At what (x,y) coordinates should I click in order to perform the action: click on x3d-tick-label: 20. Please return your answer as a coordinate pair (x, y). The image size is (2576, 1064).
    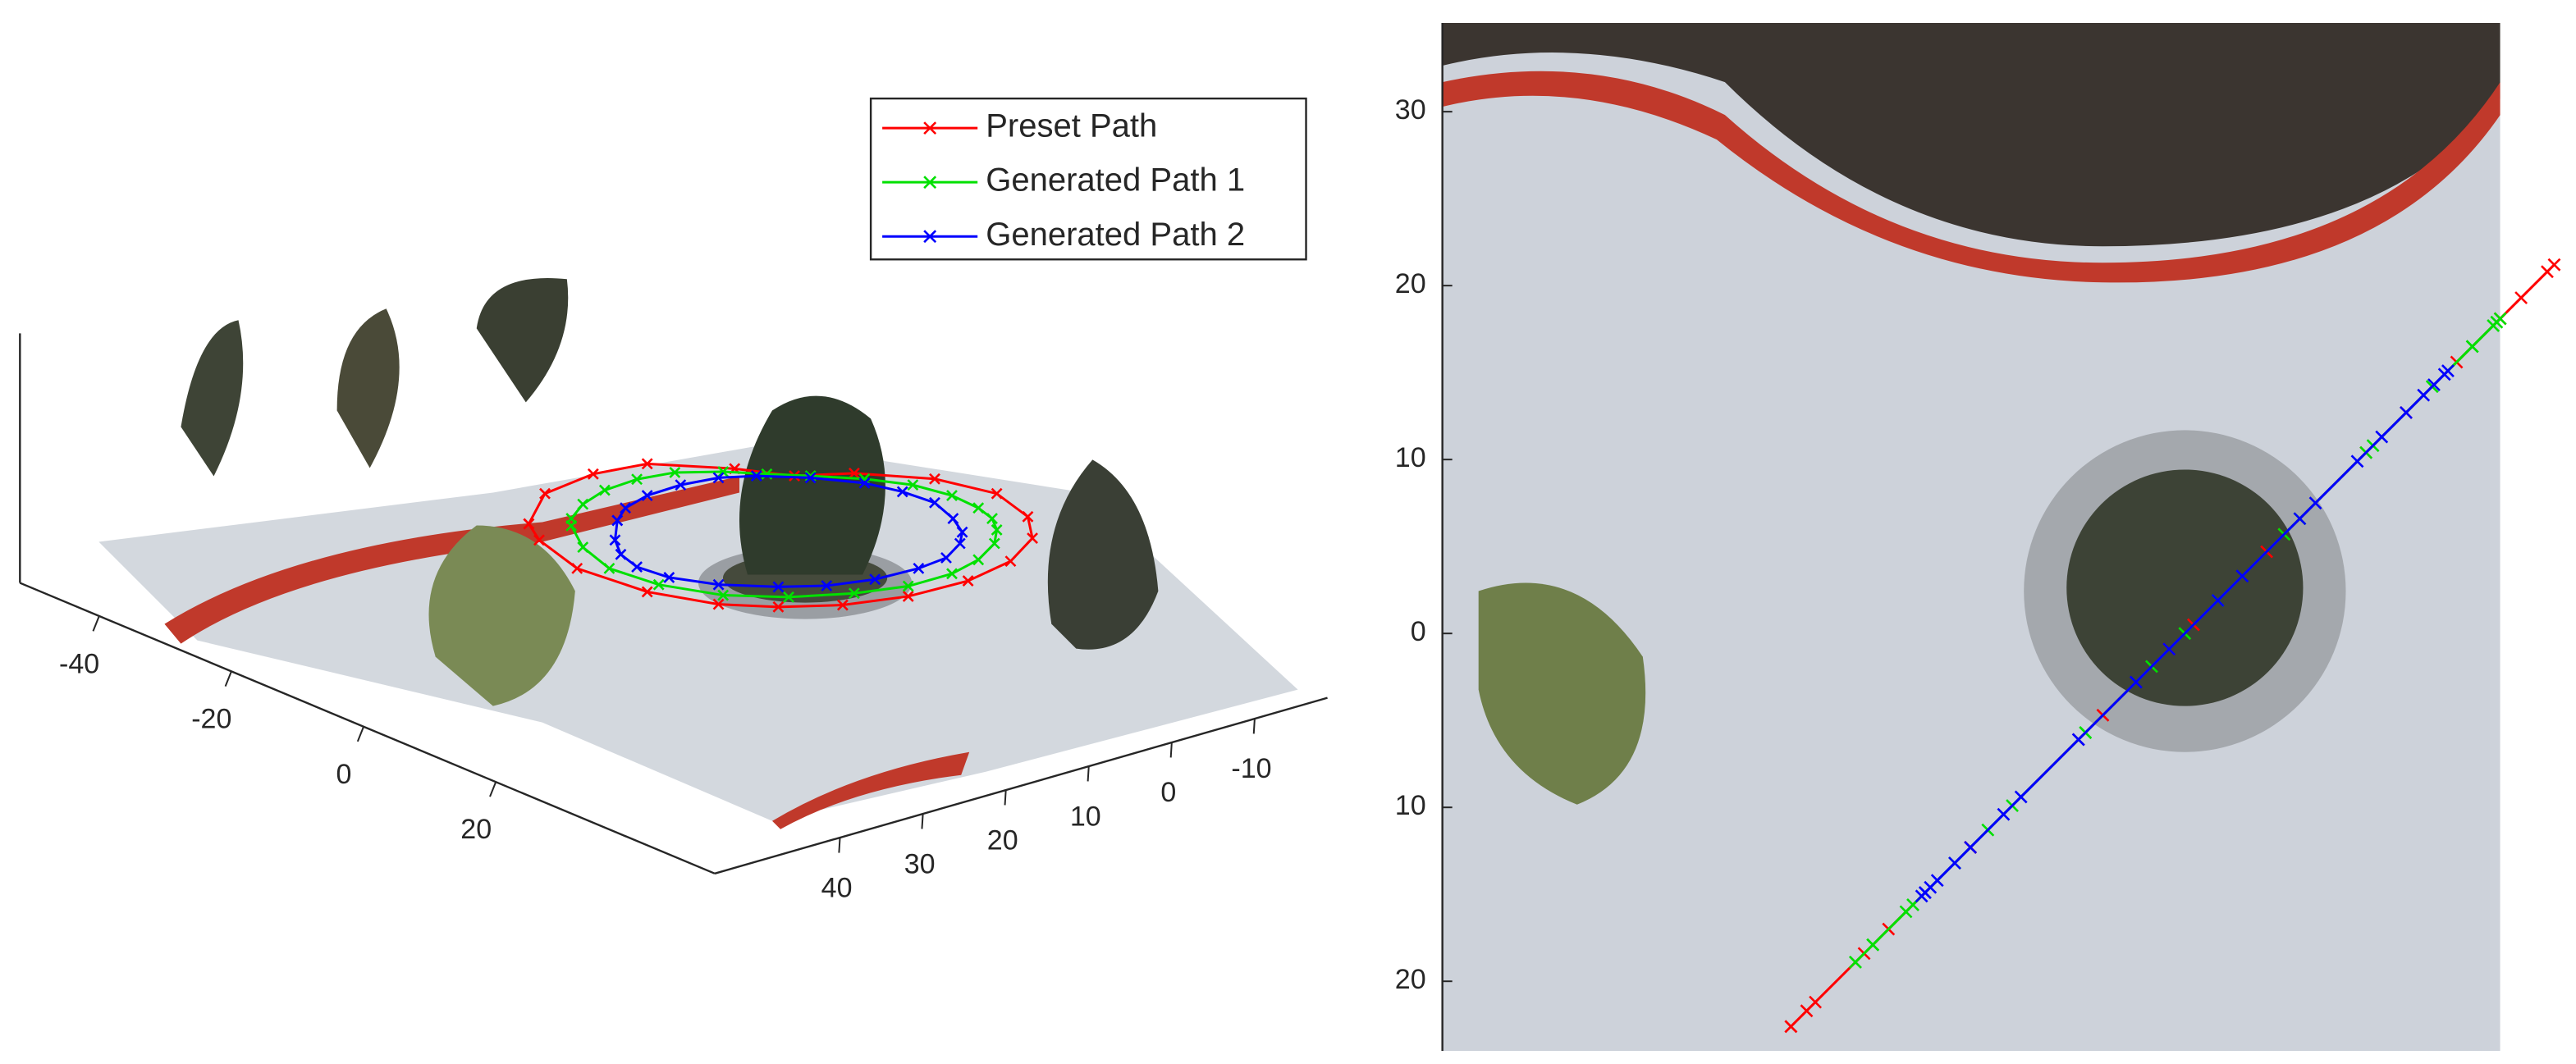
    Looking at the image, I should click on (476, 829).